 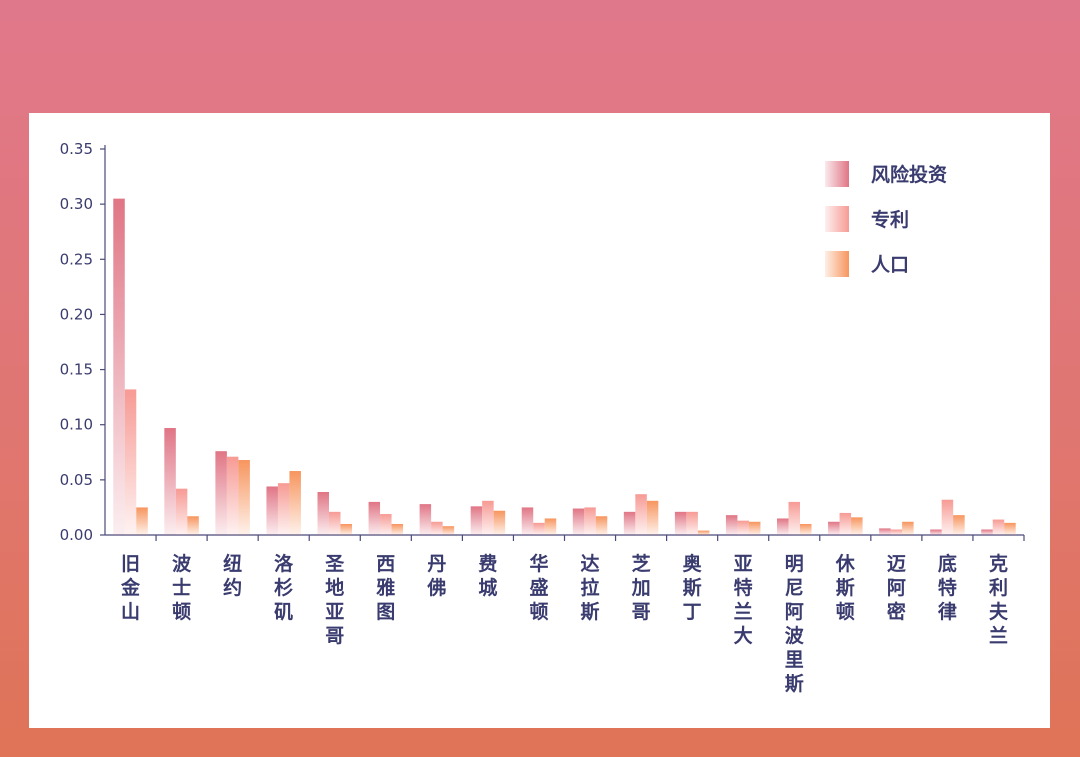 What do you see at coordinates (890, 219) in the screenshot?
I see `legend-label: 专利` at bounding box center [890, 219].